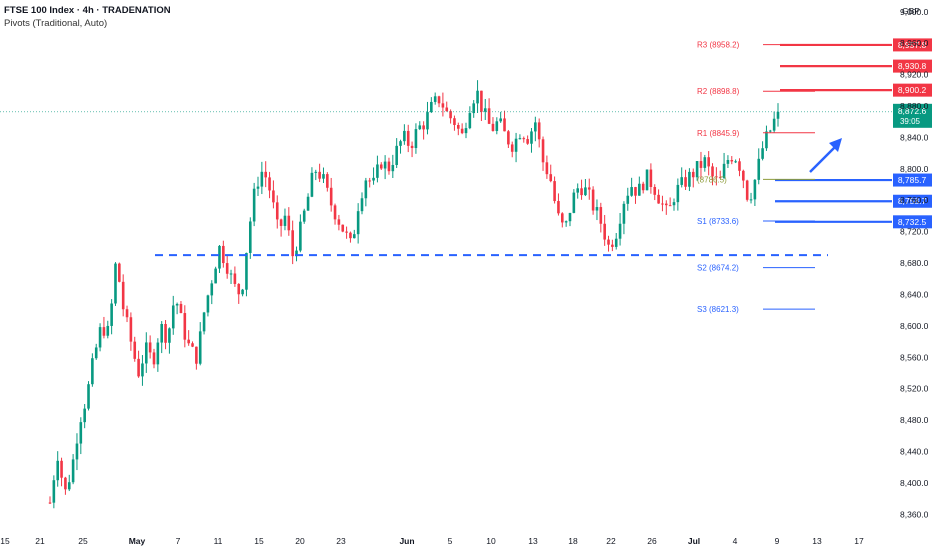 Image resolution: width=932 pixels, height=550 pixels. Describe the element at coordinates (694, 541) in the screenshot. I see `x-tick-label: Jul` at that location.